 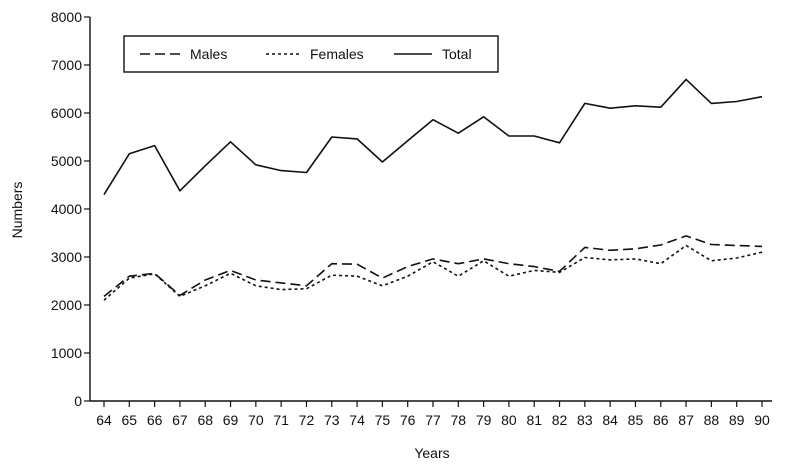 I want to click on y-tick-label: 0, so click(x=78, y=401).